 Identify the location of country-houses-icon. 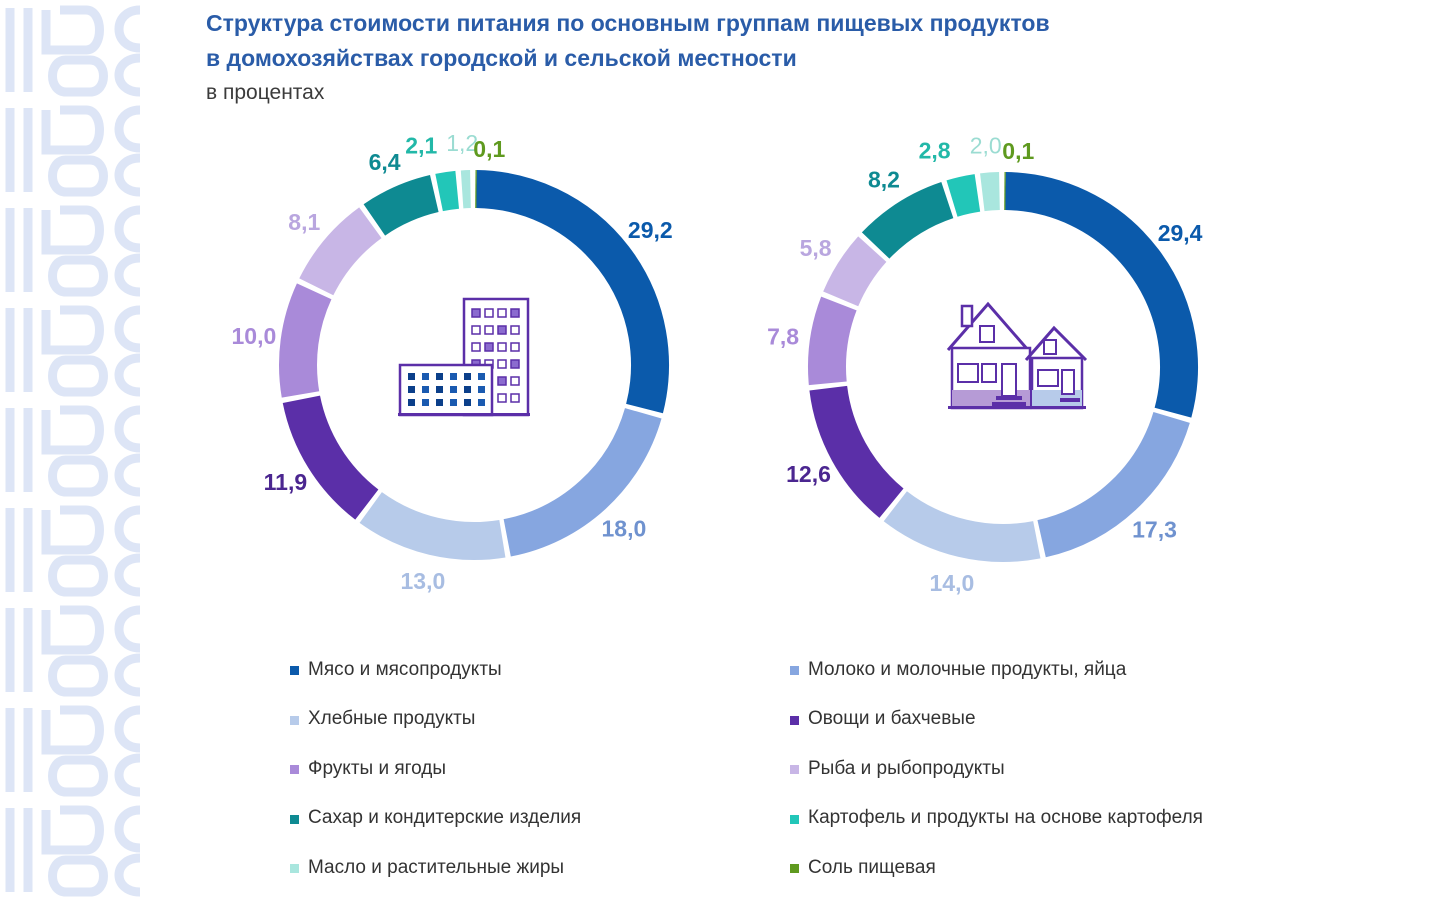
(1017, 355).